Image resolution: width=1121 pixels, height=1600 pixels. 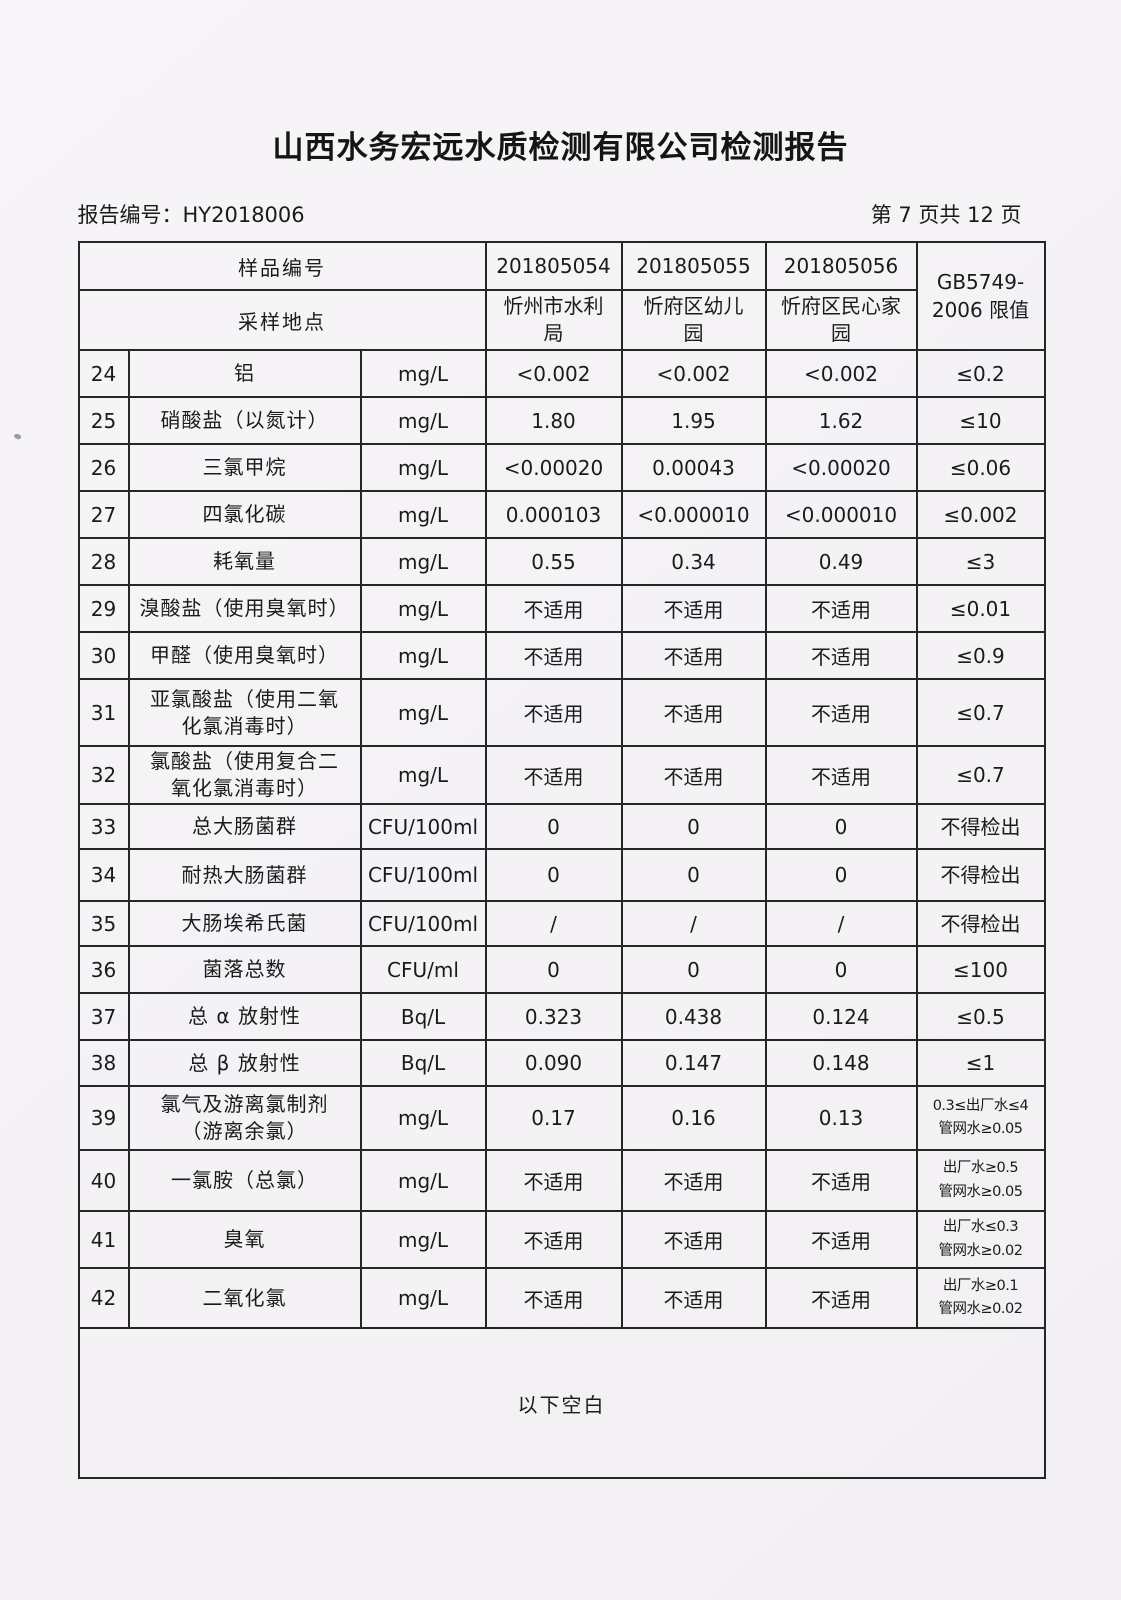 I want to click on parameter-name-cell: 氯气及游离氯制剂 （游离余氯）, so click(x=244, y=1118).